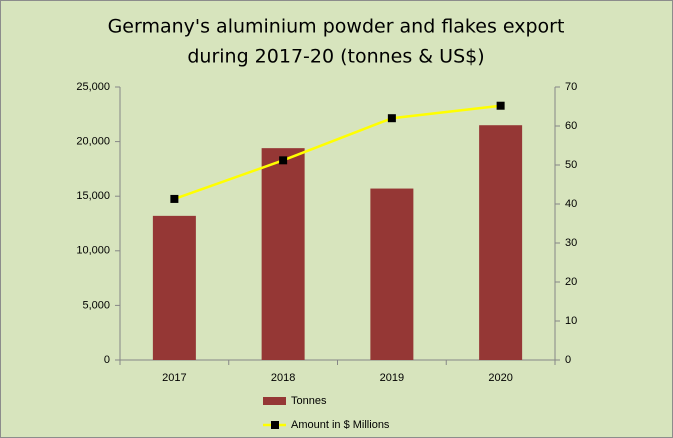 This screenshot has height=438, width=673. Describe the element at coordinates (571, 126) in the screenshot. I see `y2-tick-label: 60` at that location.